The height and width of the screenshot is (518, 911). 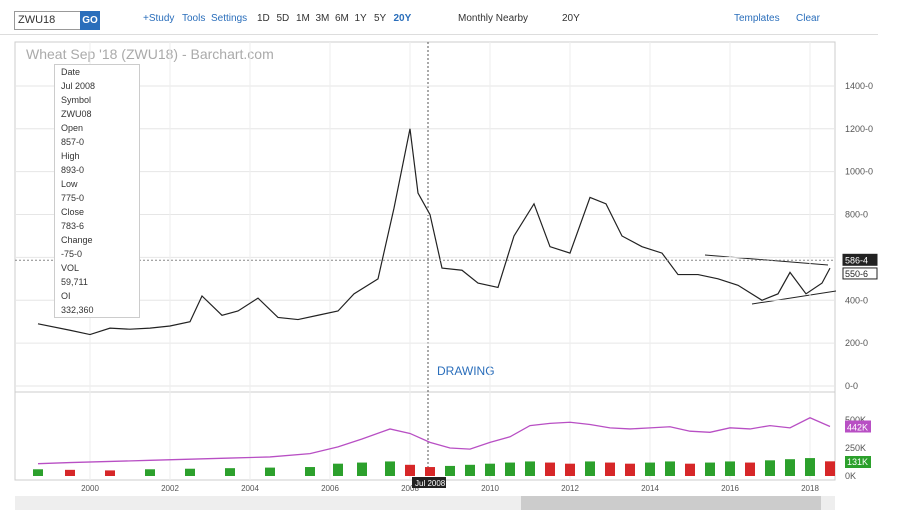 I want to click on scroll-thumb, so click(x=671, y=503).